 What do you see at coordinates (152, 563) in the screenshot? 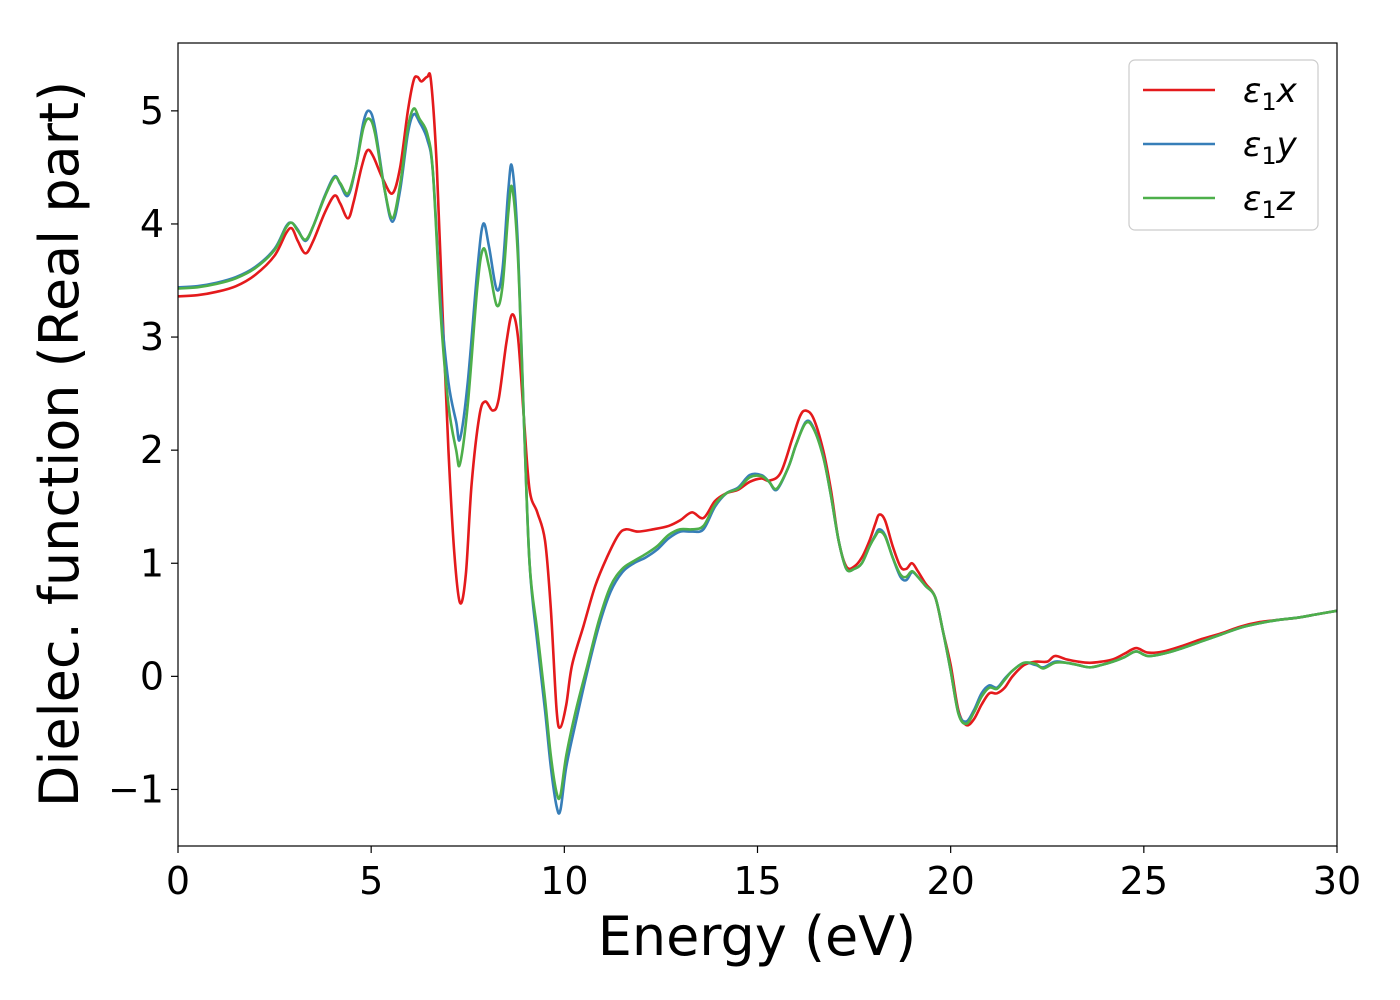
I see `y-tick-label: 1` at bounding box center [152, 563].